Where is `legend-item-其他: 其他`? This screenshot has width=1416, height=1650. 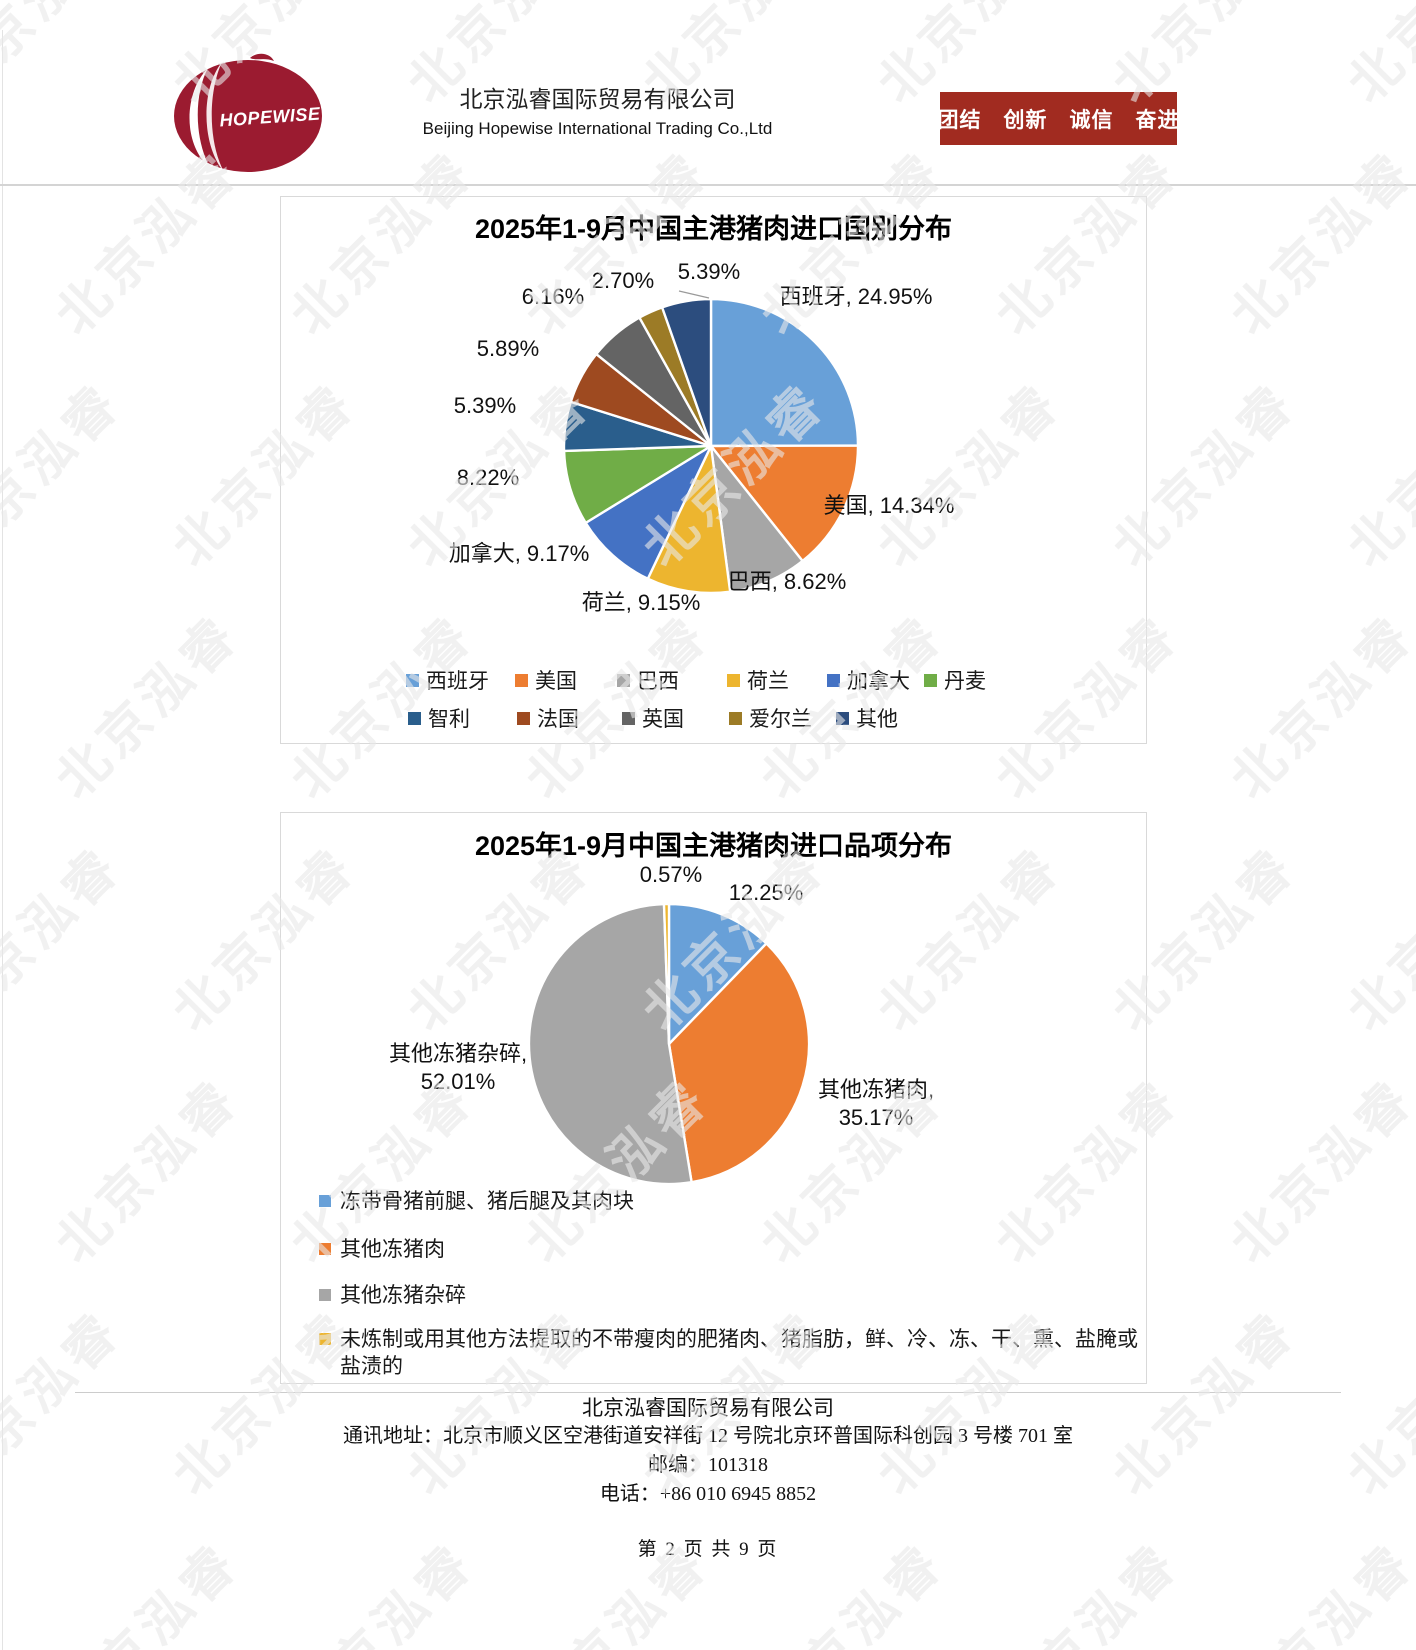 legend-item-其他: 其他 is located at coordinates (867, 718).